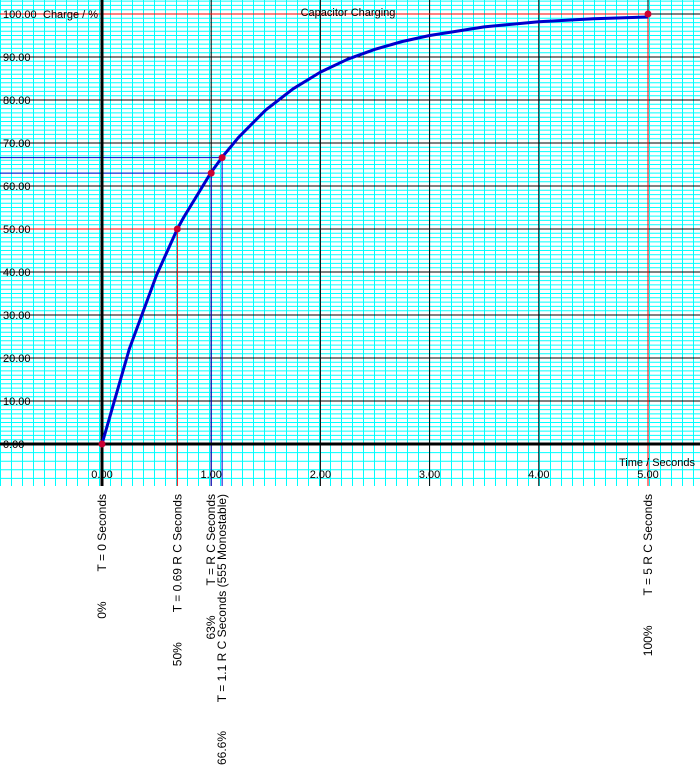 The image size is (700, 770). What do you see at coordinates (538, 475) in the screenshot?
I see `x-tick-label: 4.00` at bounding box center [538, 475].